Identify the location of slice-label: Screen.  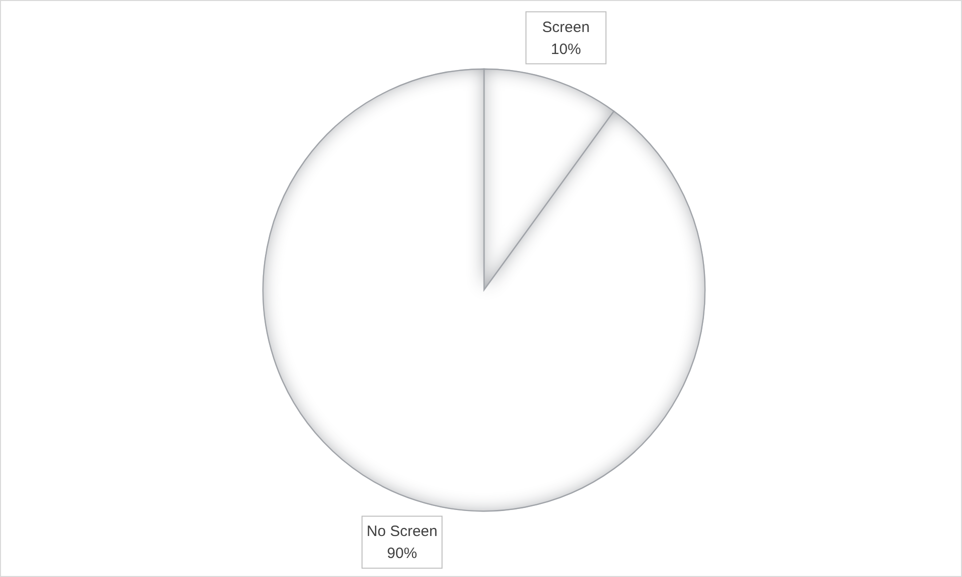
(566, 27).